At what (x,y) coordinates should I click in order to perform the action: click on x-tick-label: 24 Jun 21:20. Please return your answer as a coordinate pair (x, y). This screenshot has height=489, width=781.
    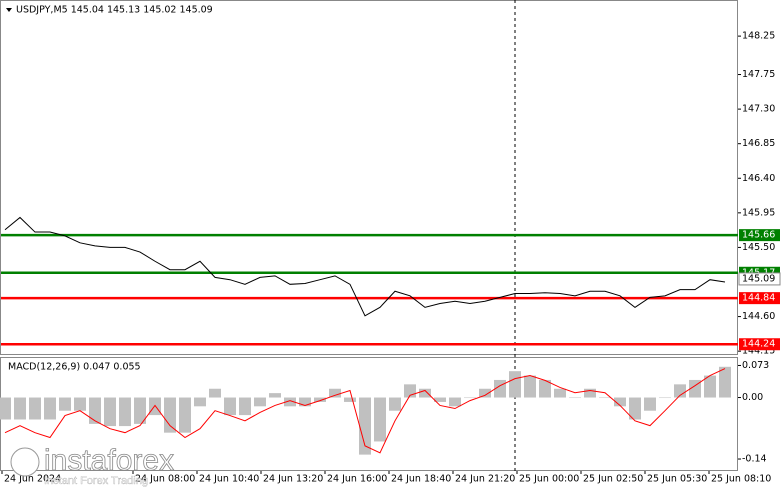
    Looking at the image, I should click on (485, 479).